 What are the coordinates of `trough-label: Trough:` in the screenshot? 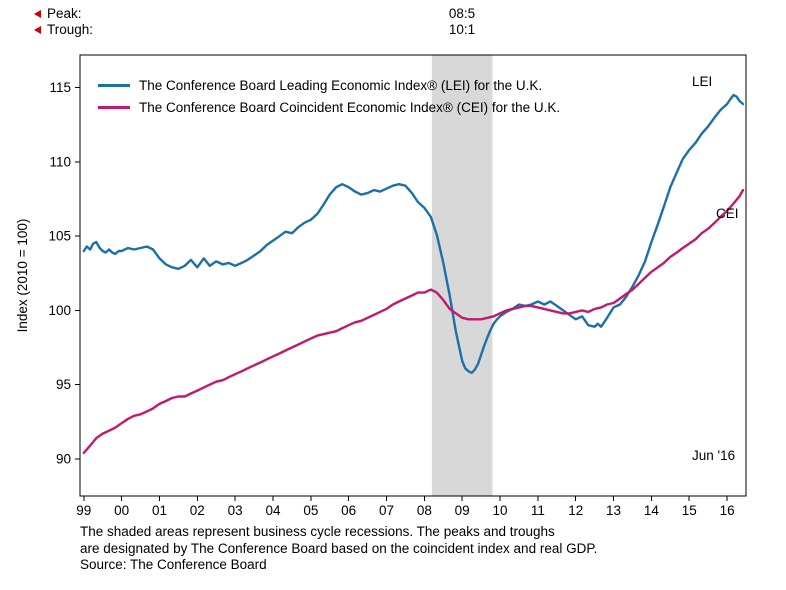 It's located at (70, 29).